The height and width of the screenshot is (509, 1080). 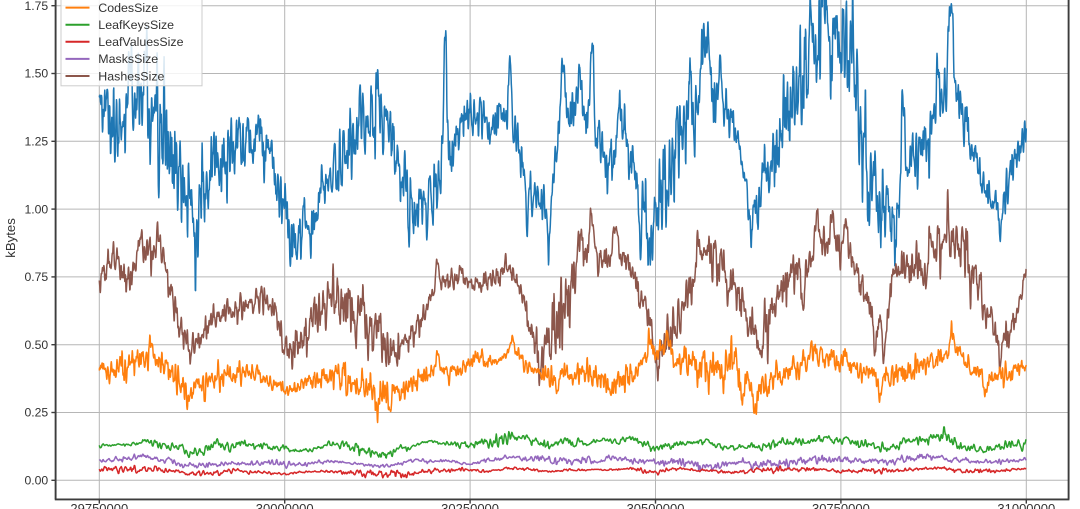 I want to click on svg-text: CodesSize, so click(x=128, y=8).